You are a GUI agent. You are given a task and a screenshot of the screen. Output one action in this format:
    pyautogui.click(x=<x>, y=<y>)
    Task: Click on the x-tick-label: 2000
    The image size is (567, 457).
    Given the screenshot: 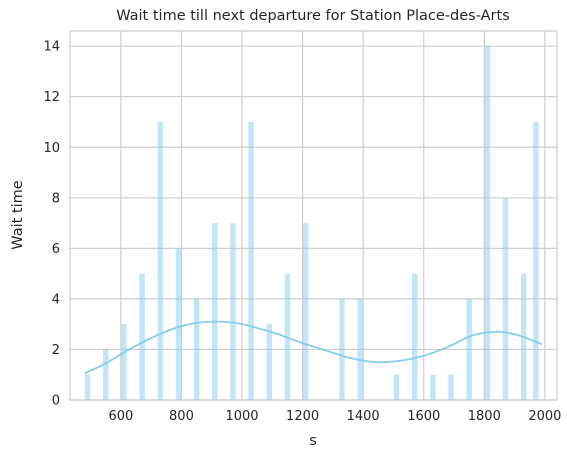 What is the action you would take?
    pyautogui.click(x=544, y=416)
    